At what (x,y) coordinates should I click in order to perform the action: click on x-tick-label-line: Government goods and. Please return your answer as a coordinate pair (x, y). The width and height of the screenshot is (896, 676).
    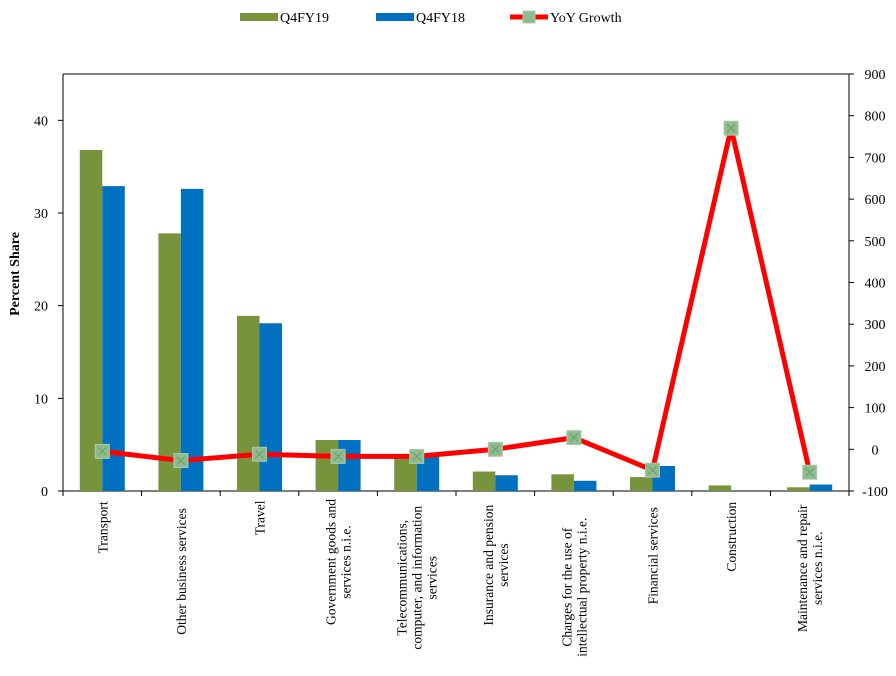
    Looking at the image, I should click on (331, 562).